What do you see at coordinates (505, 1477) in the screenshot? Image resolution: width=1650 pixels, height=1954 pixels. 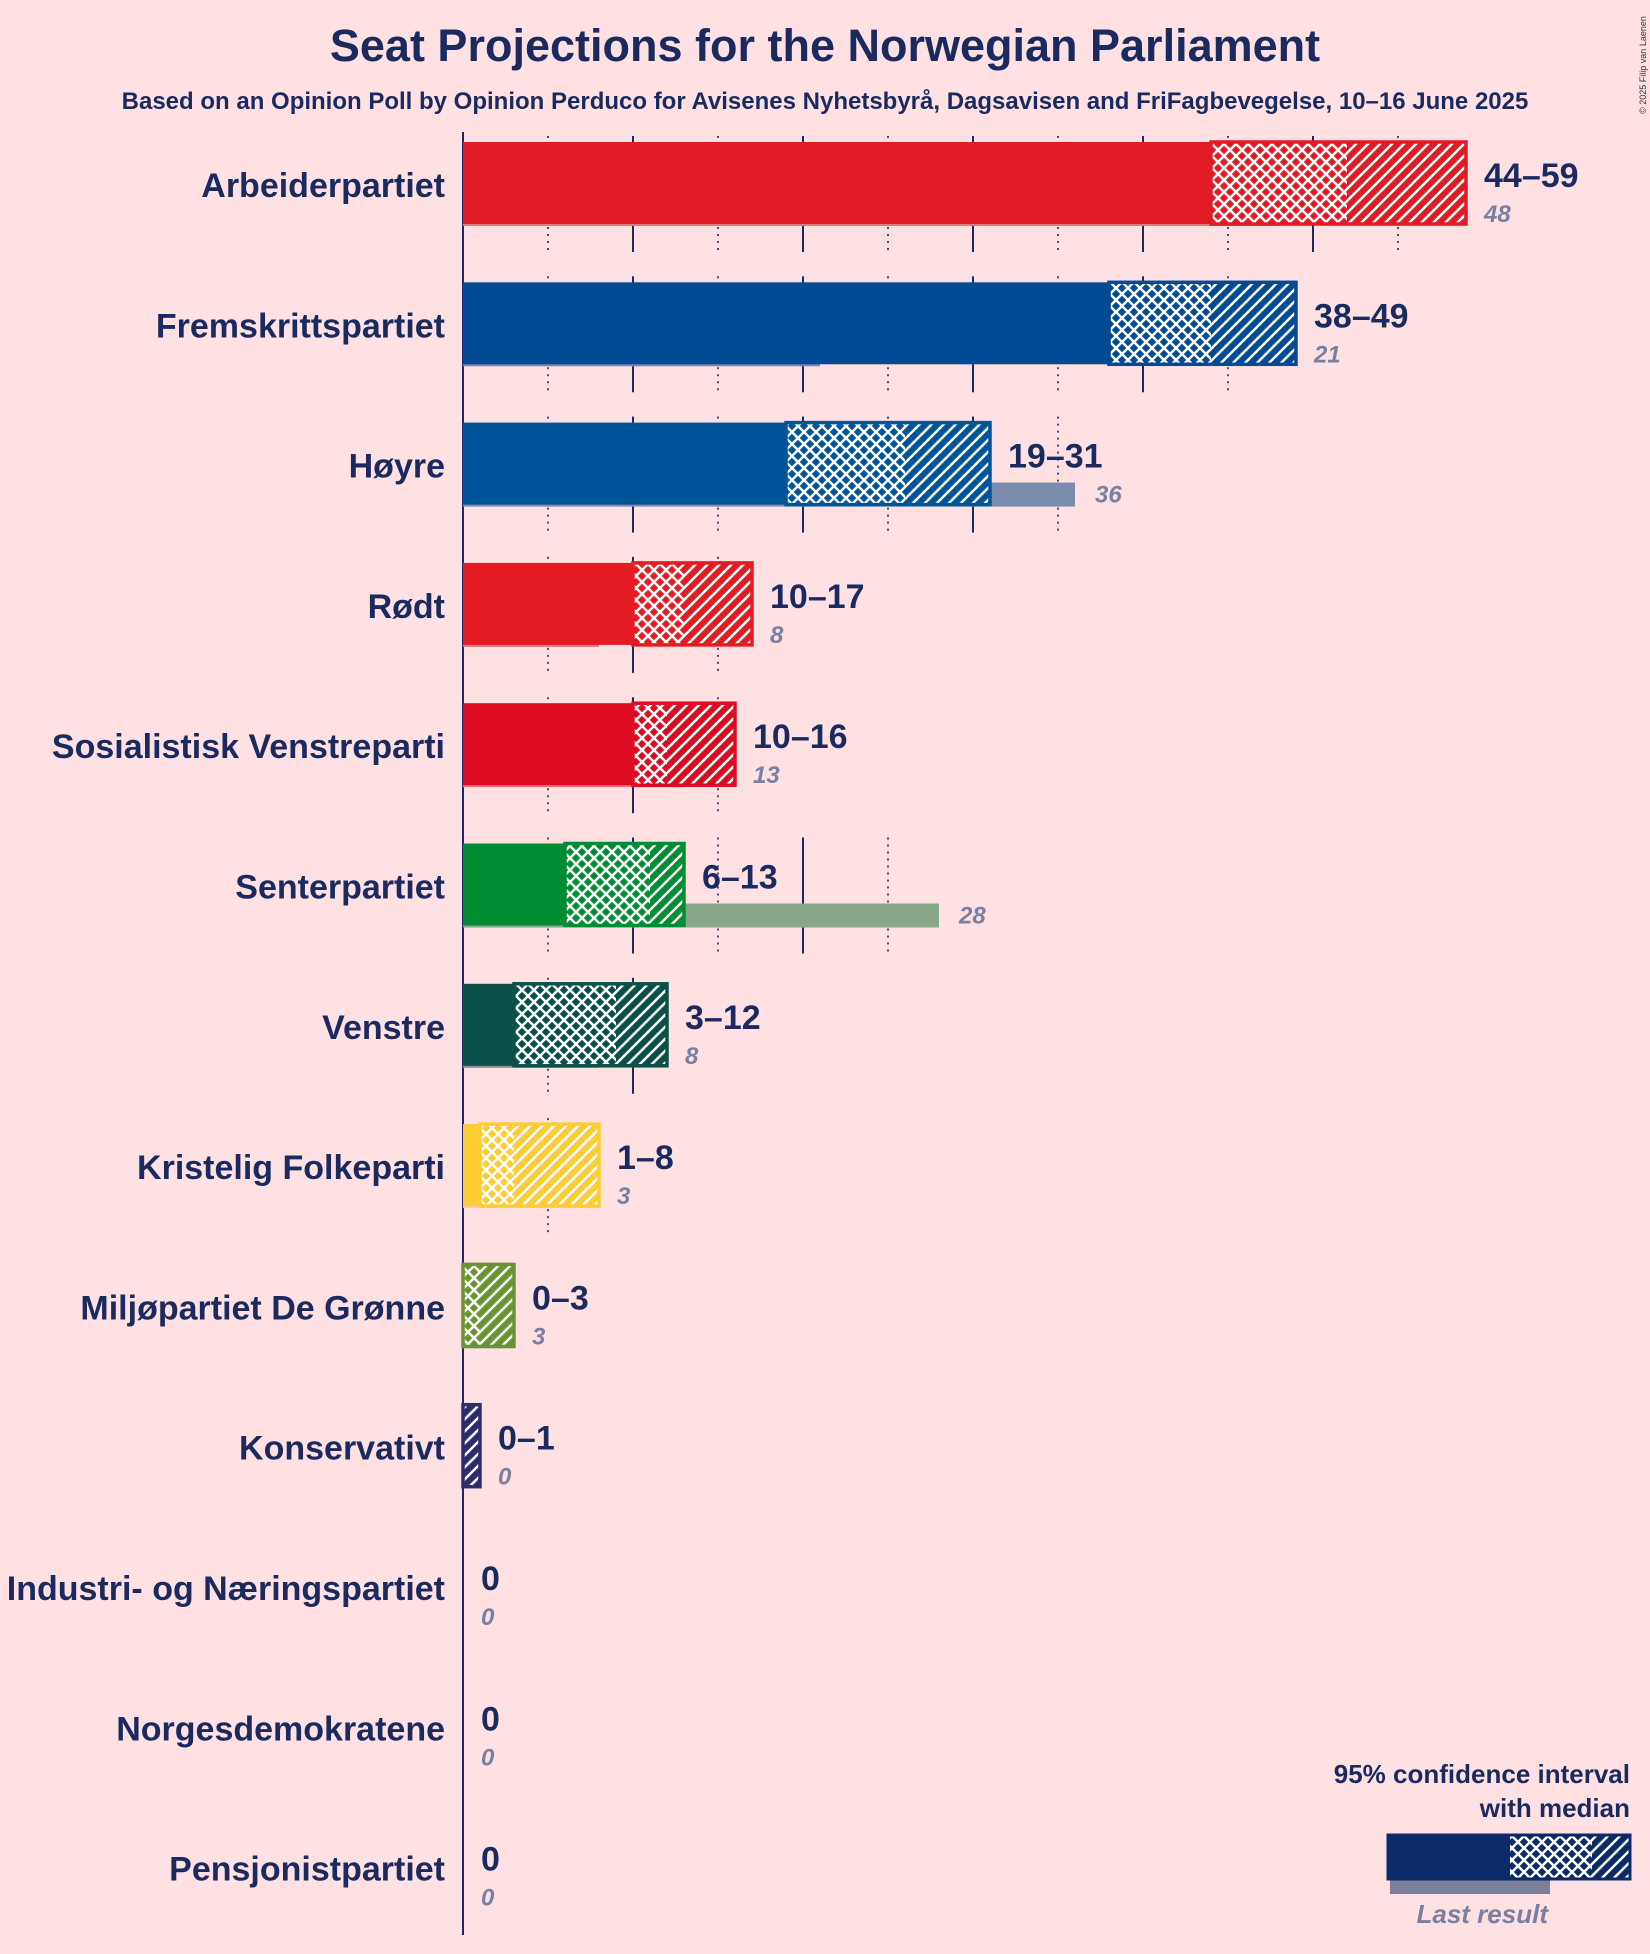 I see `last-result-label-9: 0` at bounding box center [505, 1477].